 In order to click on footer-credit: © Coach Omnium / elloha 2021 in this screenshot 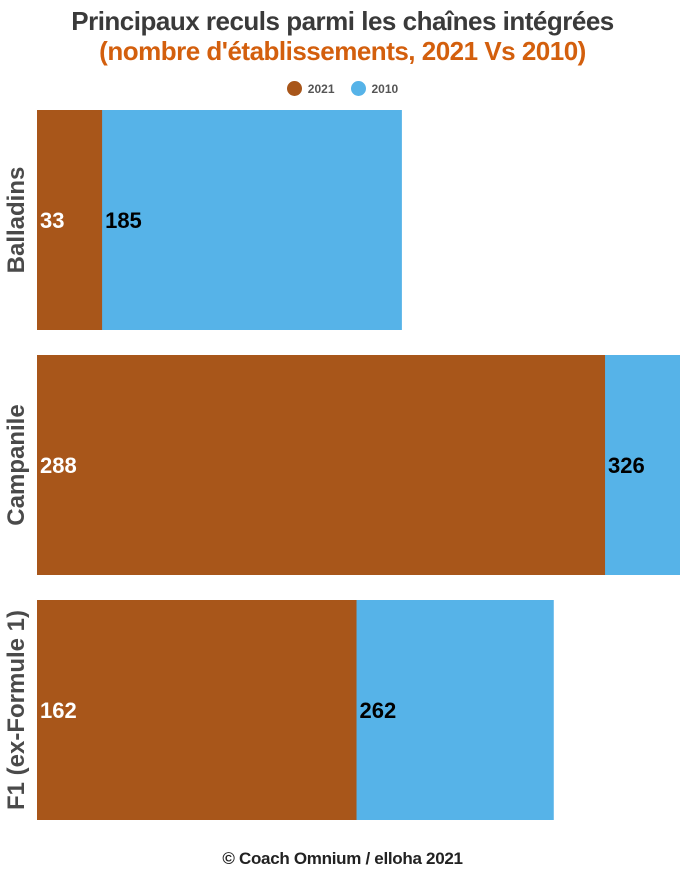, I will do `click(342, 858)`.